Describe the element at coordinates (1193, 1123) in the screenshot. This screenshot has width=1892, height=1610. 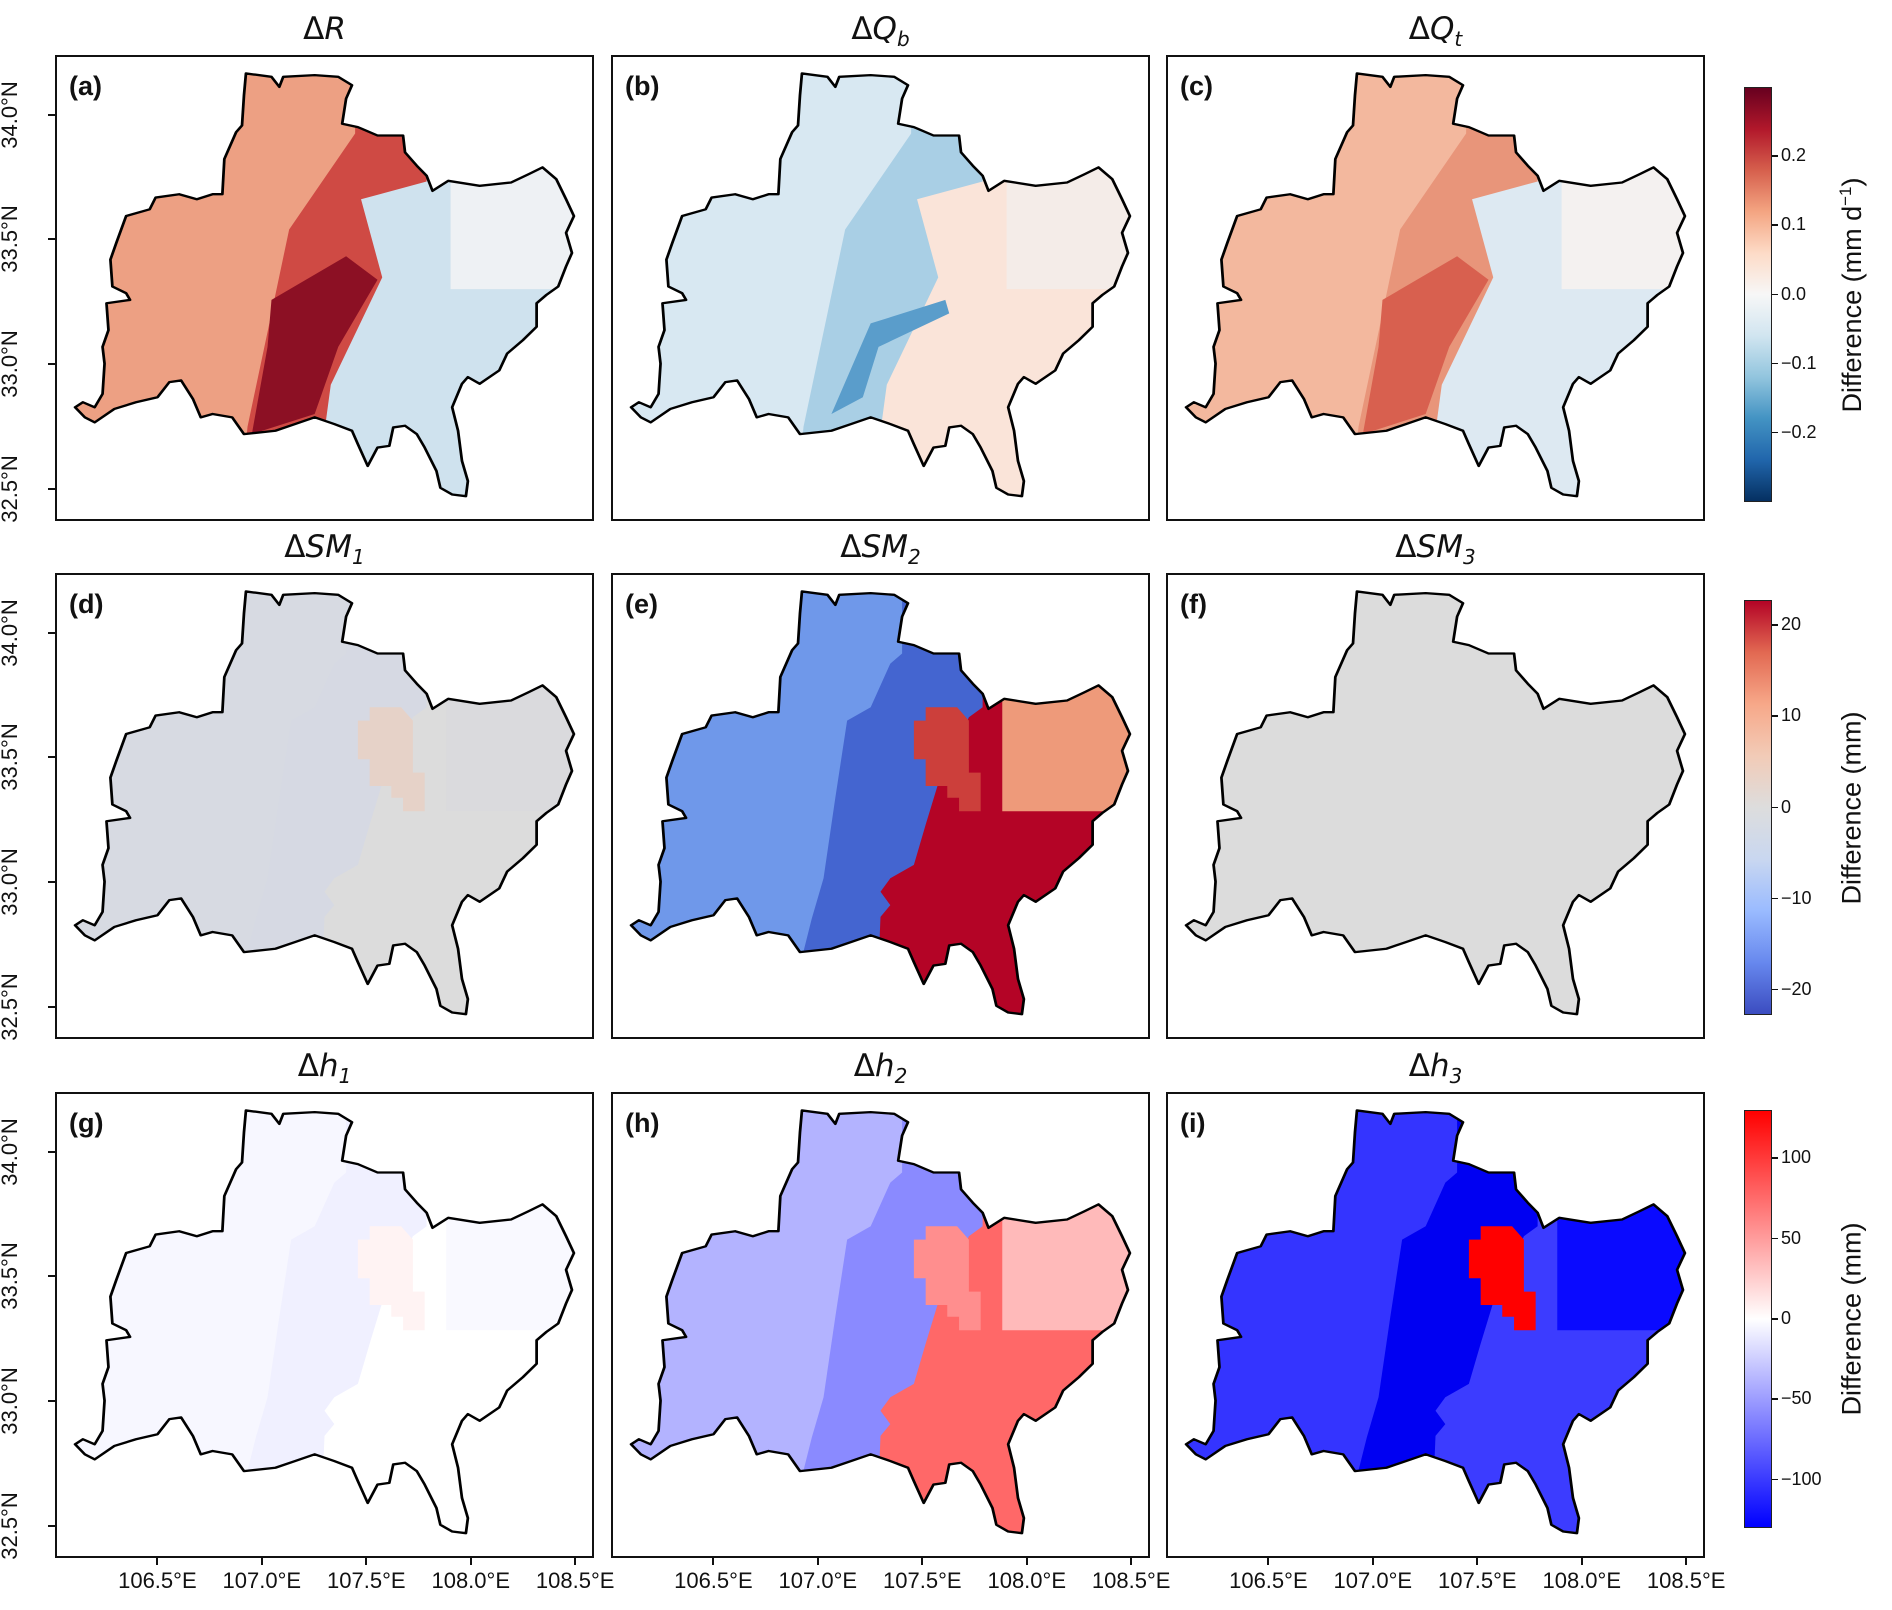
I see `panel-label: (i)` at that location.